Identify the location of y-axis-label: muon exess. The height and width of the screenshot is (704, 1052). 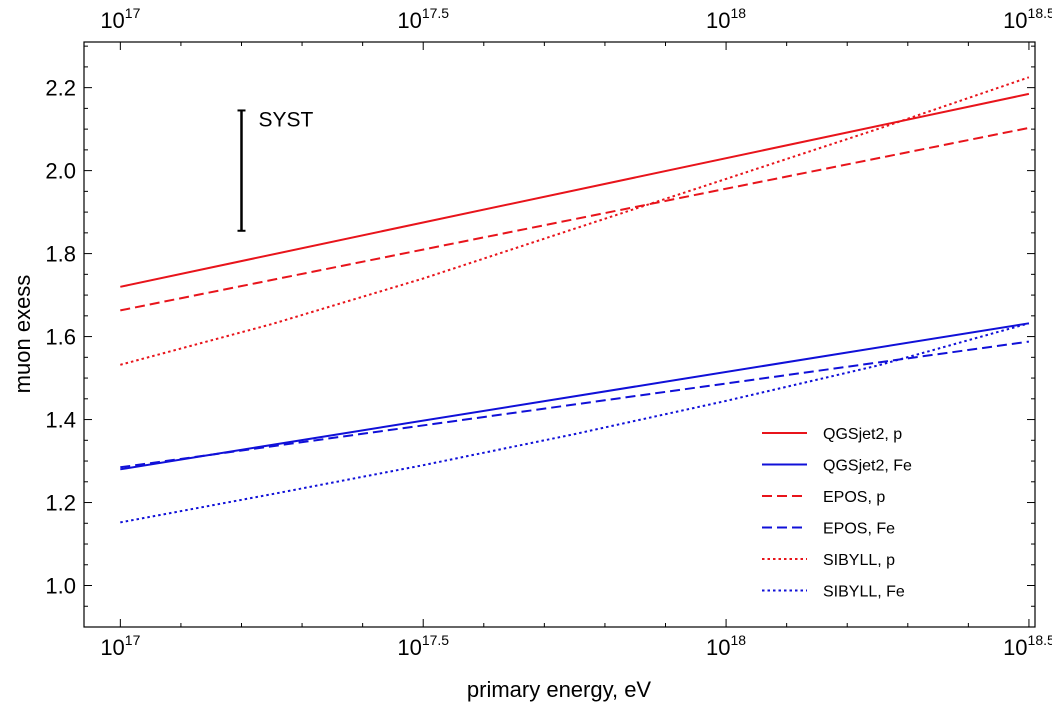
(22, 334).